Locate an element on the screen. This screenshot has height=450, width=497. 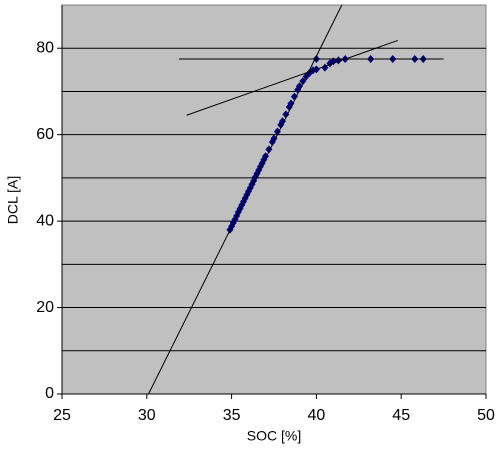
x-tick-label: 45 is located at coordinates (401, 415).